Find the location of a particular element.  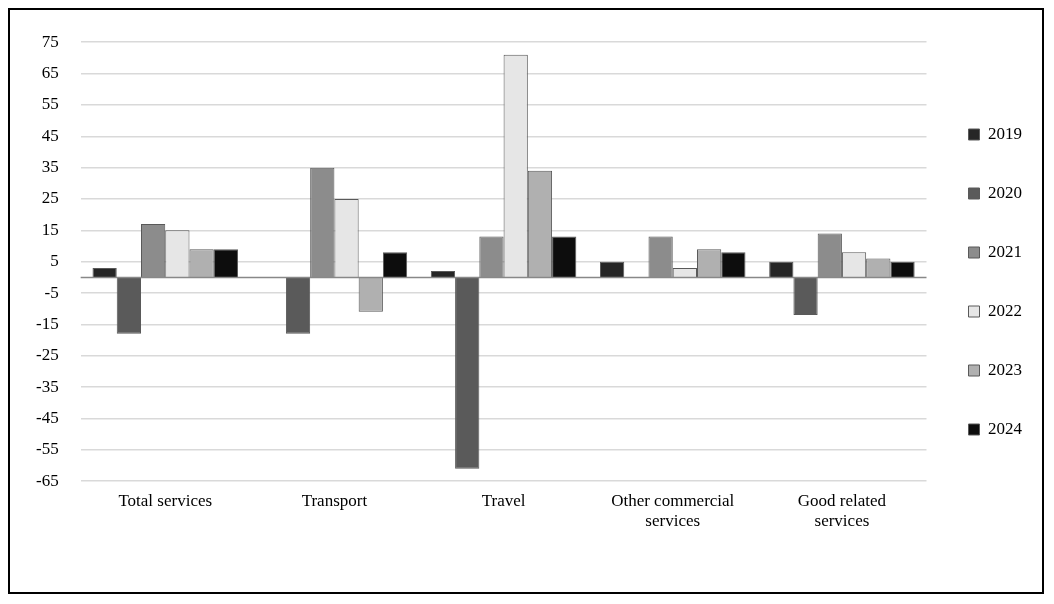

y-tick-label: -65 is located at coordinates (47, 480).